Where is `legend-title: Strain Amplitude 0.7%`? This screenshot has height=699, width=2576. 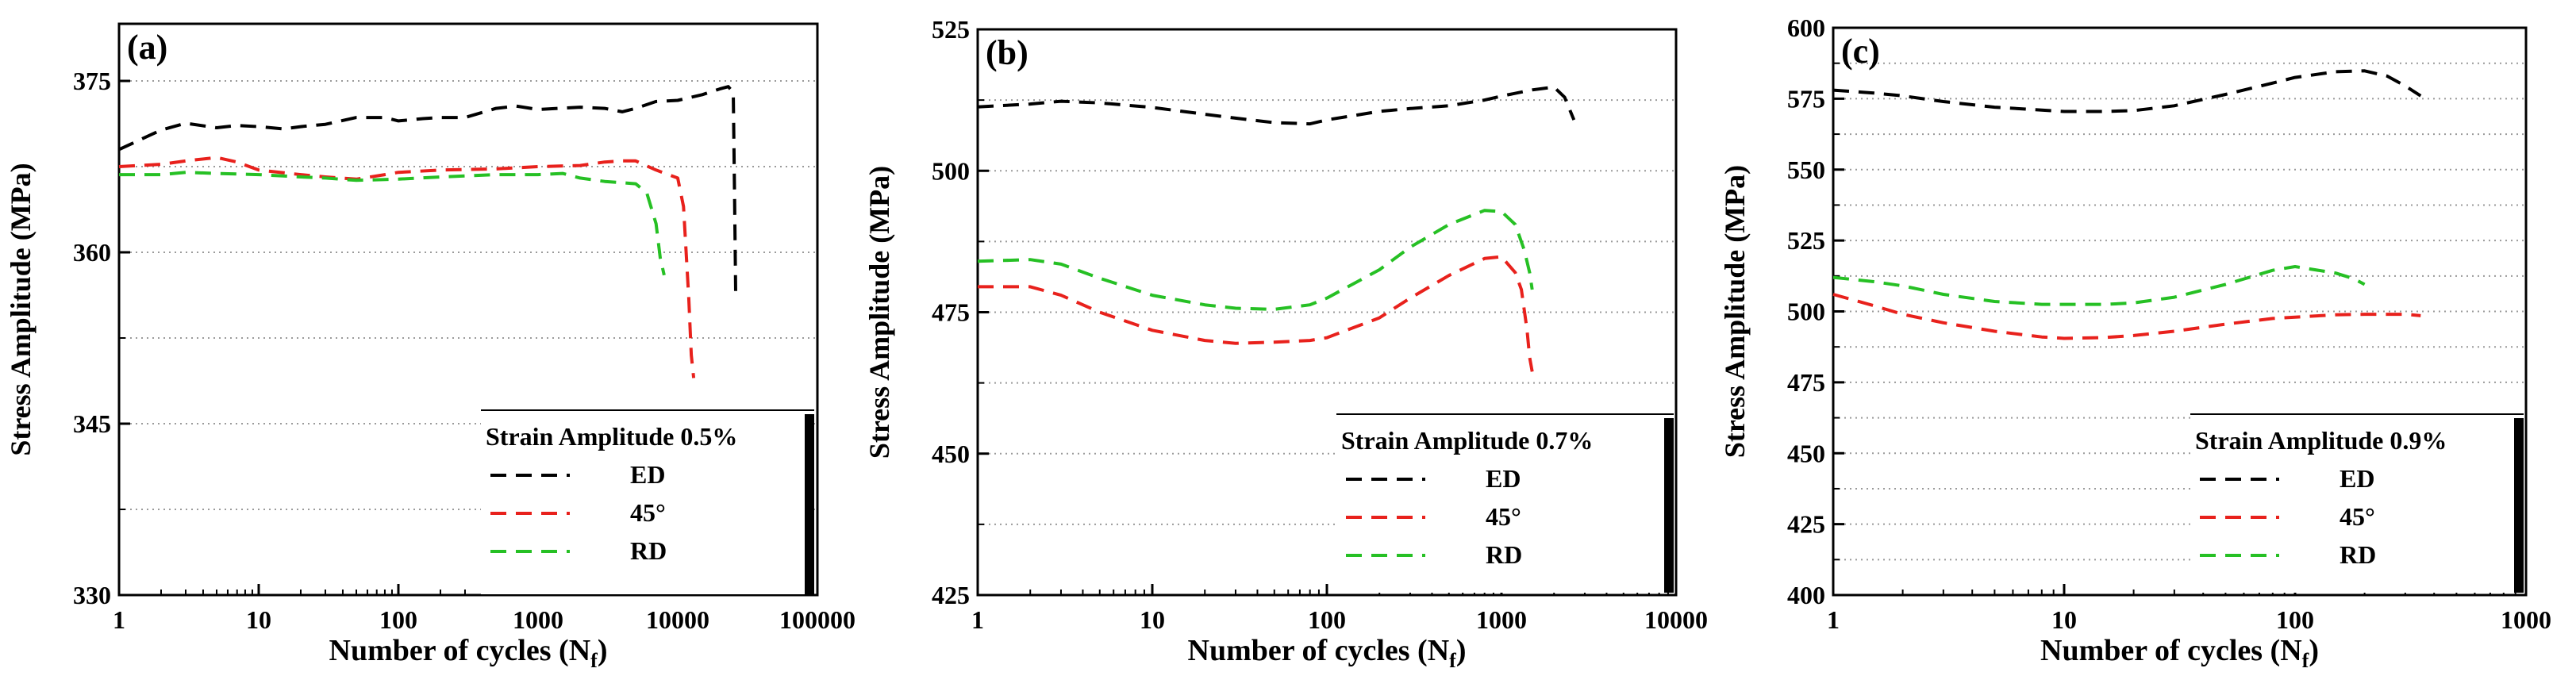
legend-title: Strain Amplitude 0.7% is located at coordinates (1467, 440).